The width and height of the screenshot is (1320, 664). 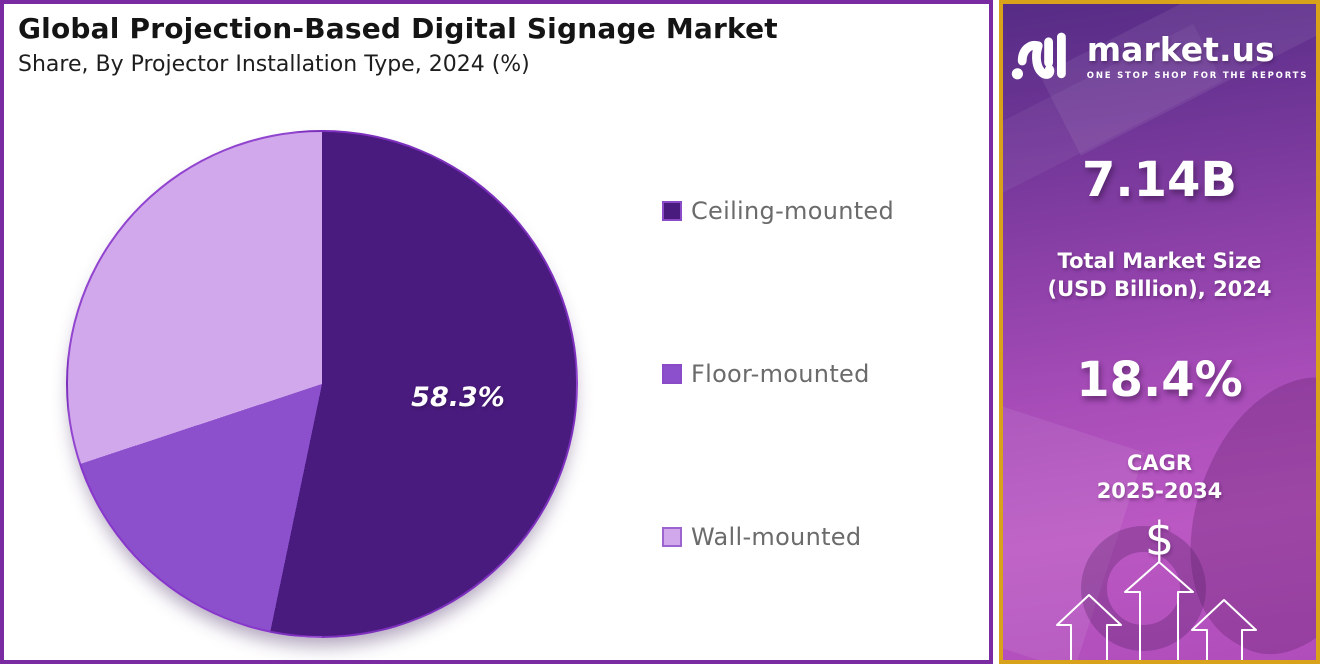 I want to click on legend-label-floor: Floor-mounted, so click(x=780, y=374).